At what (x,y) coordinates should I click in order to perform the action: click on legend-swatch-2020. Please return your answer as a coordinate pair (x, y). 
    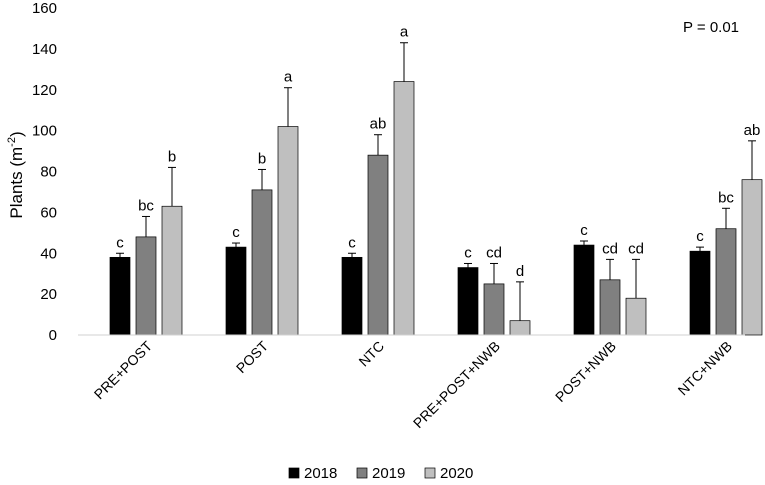
    Looking at the image, I should click on (430, 473).